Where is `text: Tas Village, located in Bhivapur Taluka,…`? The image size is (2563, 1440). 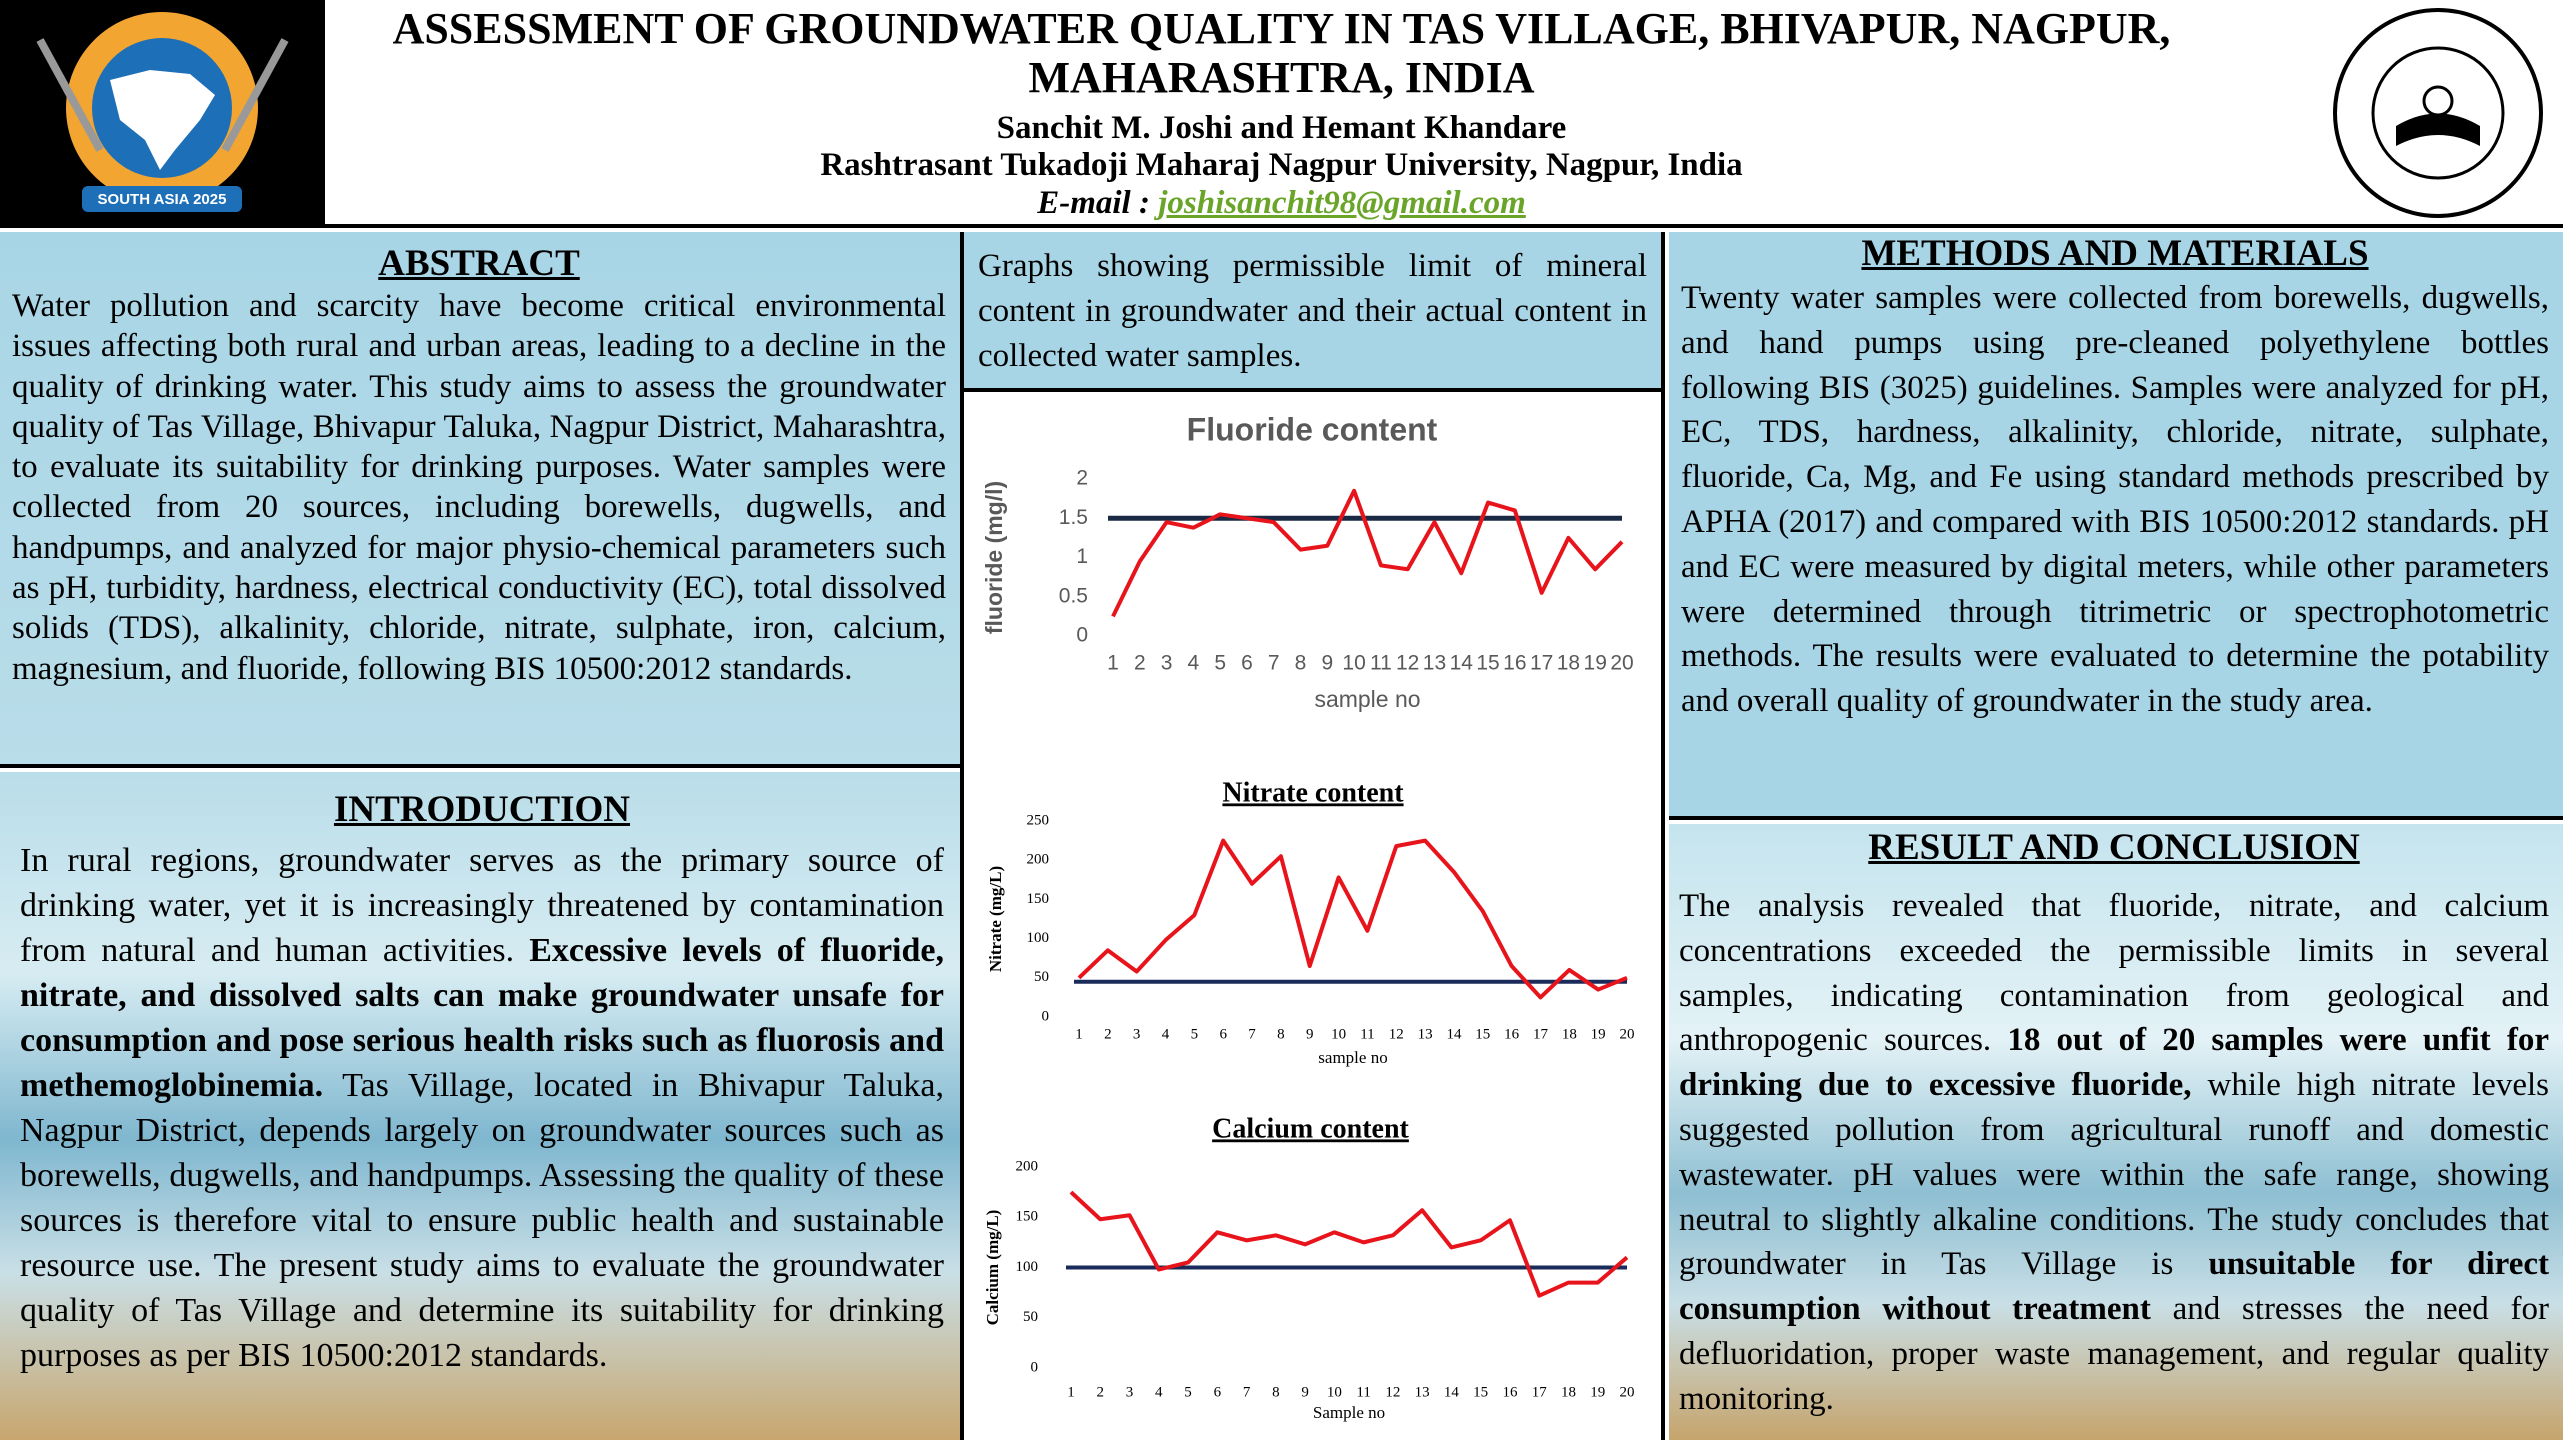 text: Tas Village, located in Bhivapur Taluka,… is located at coordinates (482, 1220).